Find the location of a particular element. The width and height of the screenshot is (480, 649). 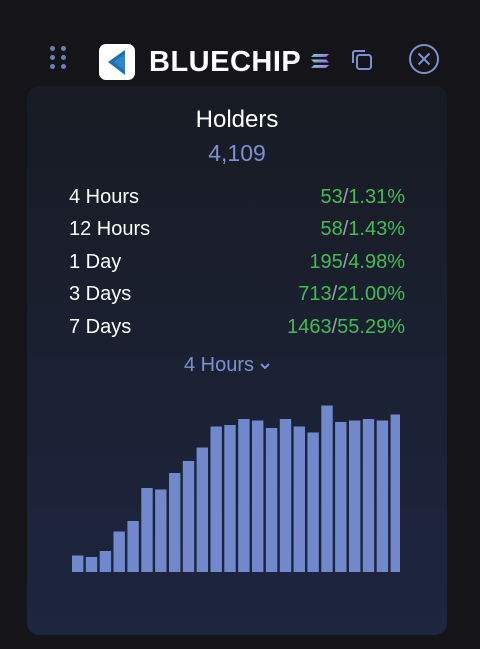

token-name: BLUECHIP is located at coordinates (225, 62).